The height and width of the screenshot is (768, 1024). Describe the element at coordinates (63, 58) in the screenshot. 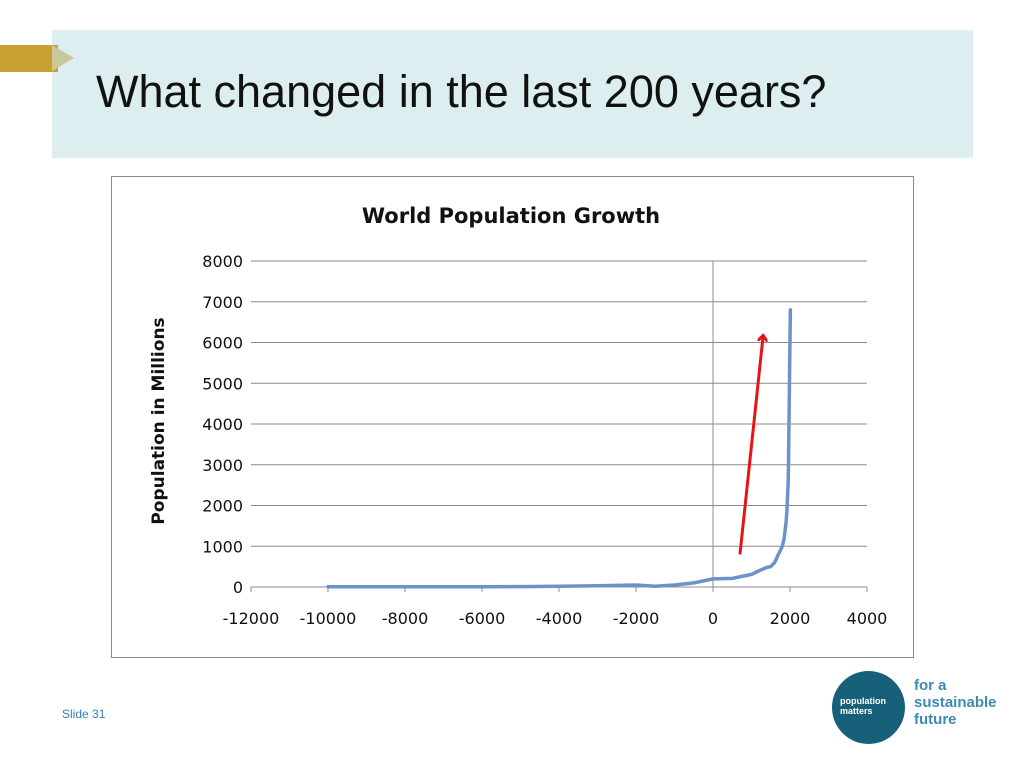

I see `title-accent-arrow` at that location.